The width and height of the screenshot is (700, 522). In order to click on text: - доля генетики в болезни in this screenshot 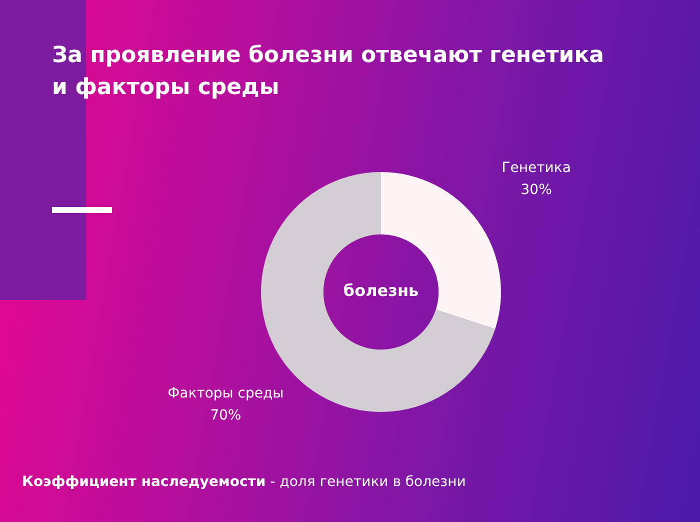, I will do `click(367, 482)`.